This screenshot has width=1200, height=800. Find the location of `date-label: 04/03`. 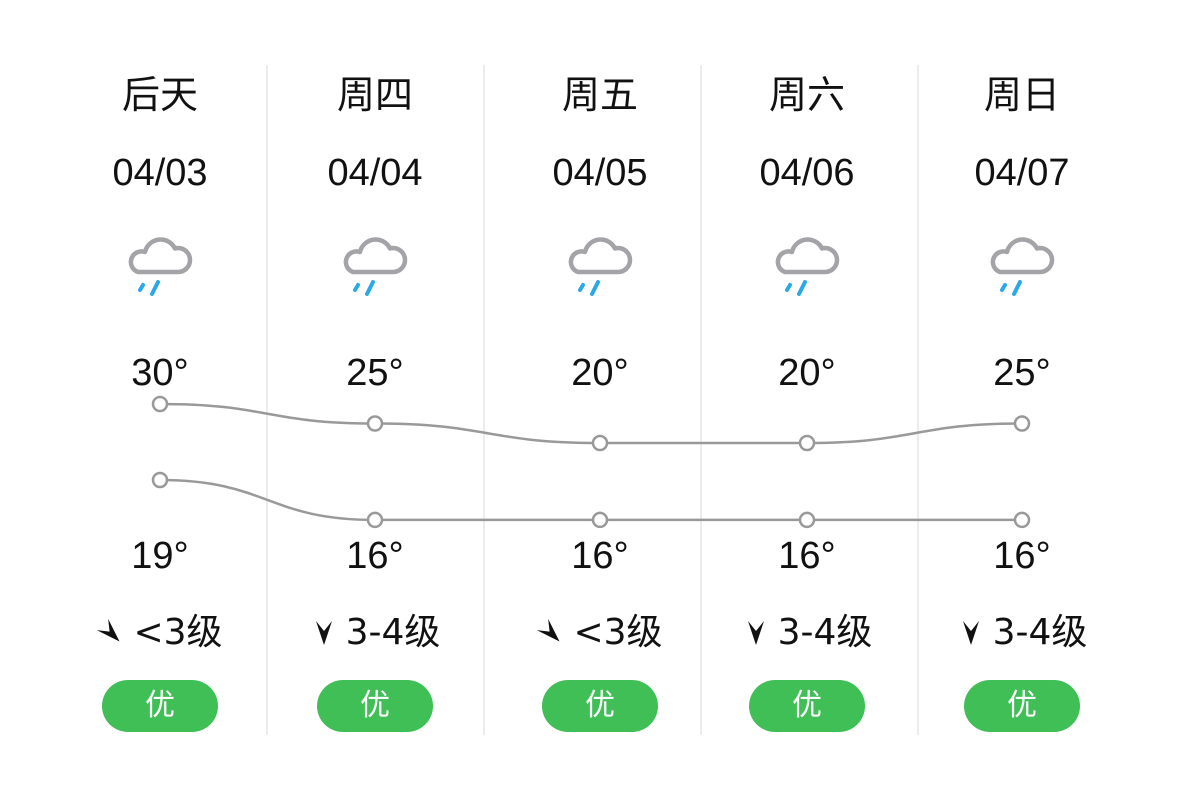

date-label: 04/03 is located at coordinates (160, 173).